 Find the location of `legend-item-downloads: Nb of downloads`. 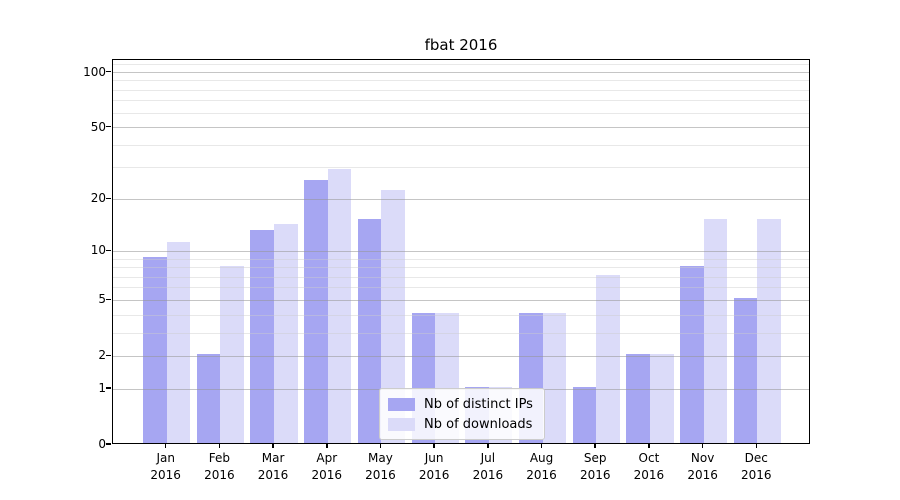

legend-item-downloads: Nb of downloads is located at coordinates (462, 424).